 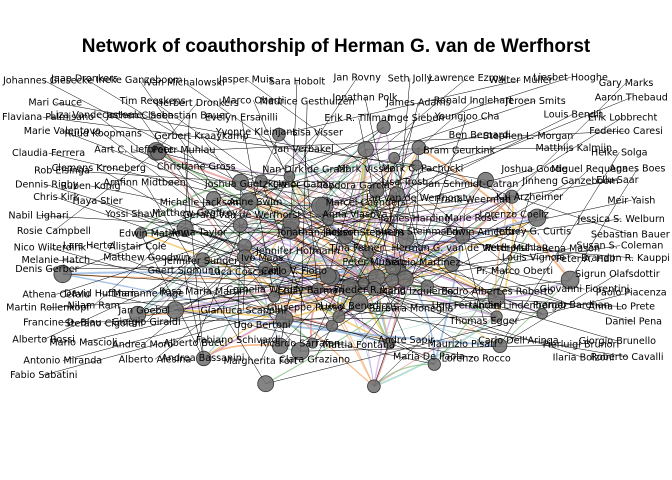 What do you see at coordinates (416, 292) in the screenshot?
I see `author-label: Mario Izquierdo` at bounding box center [416, 292].